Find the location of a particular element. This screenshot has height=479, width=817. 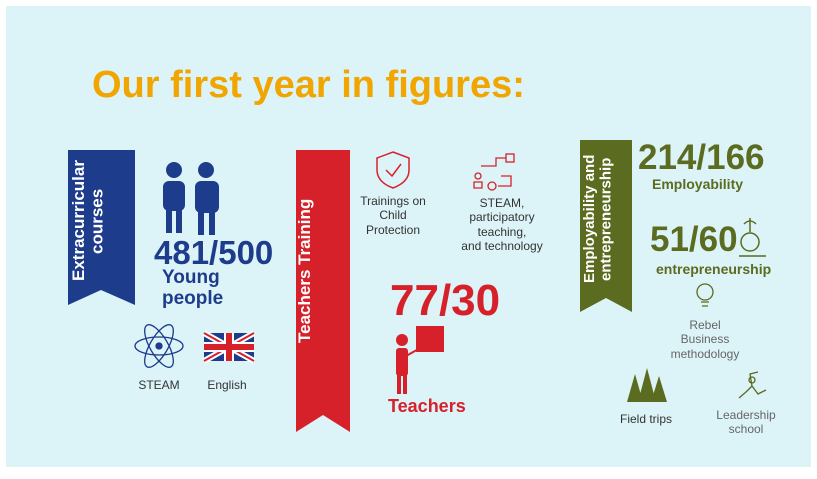

banner-line: entrepreneurship is located at coordinates (606, 219).